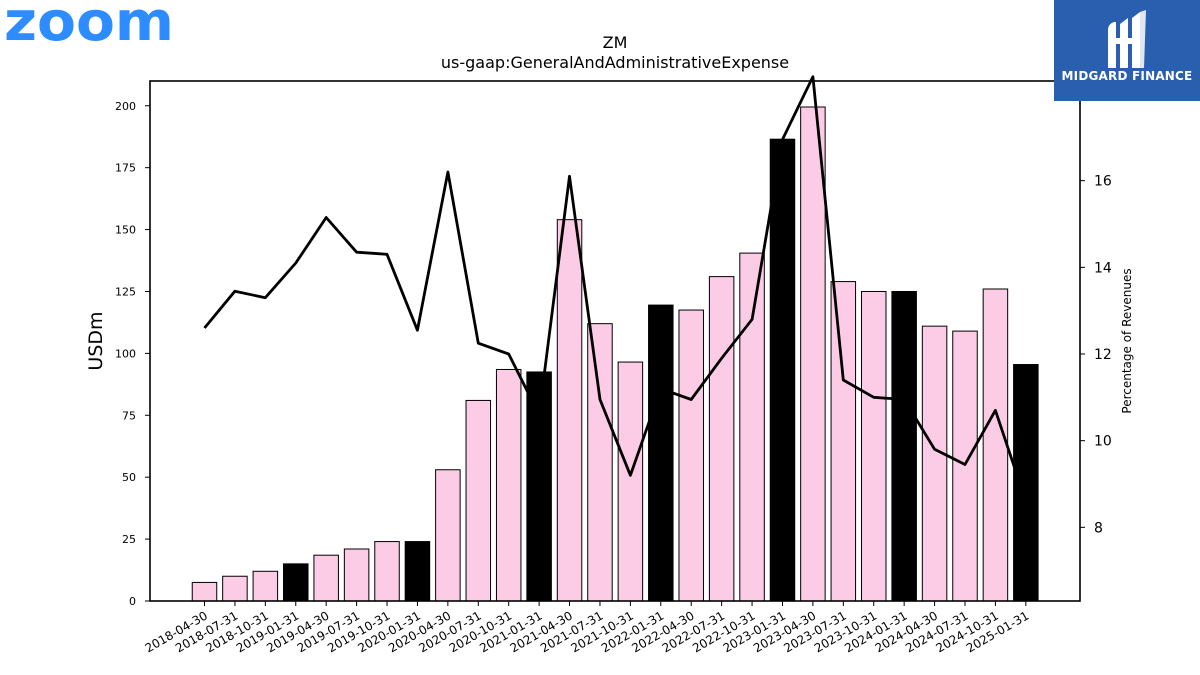  Describe the element at coordinates (1103, 182) in the screenshot. I see `y2-tick-label: 16` at that location.